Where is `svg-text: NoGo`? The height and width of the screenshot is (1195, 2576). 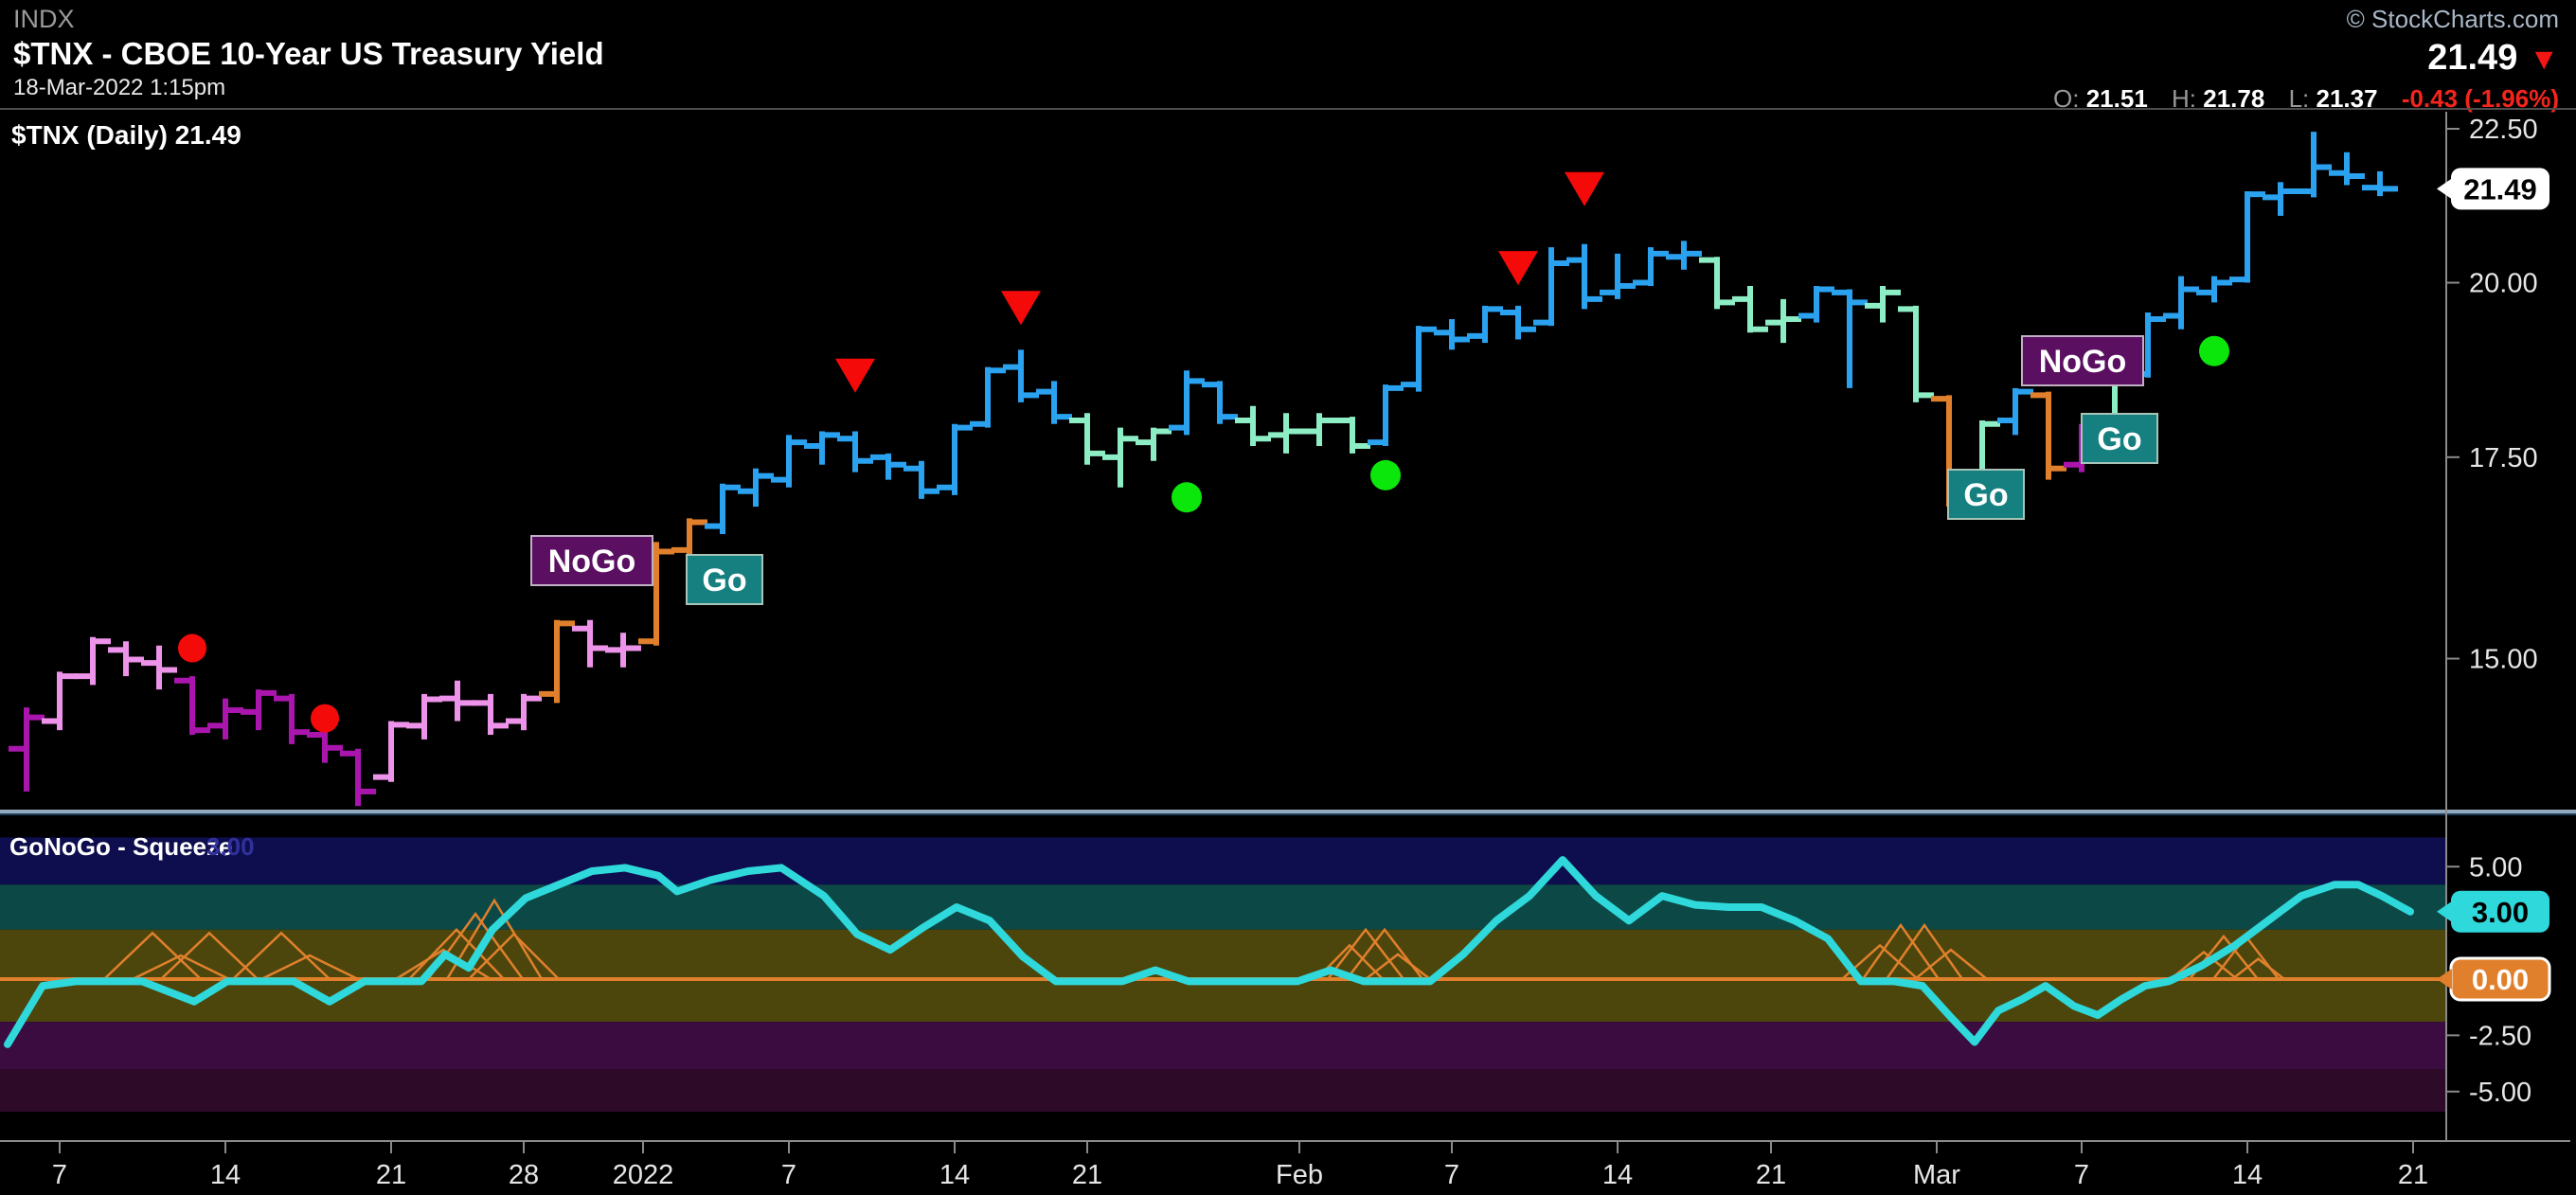 svg-text: NoGo is located at coordinates (592, 562).